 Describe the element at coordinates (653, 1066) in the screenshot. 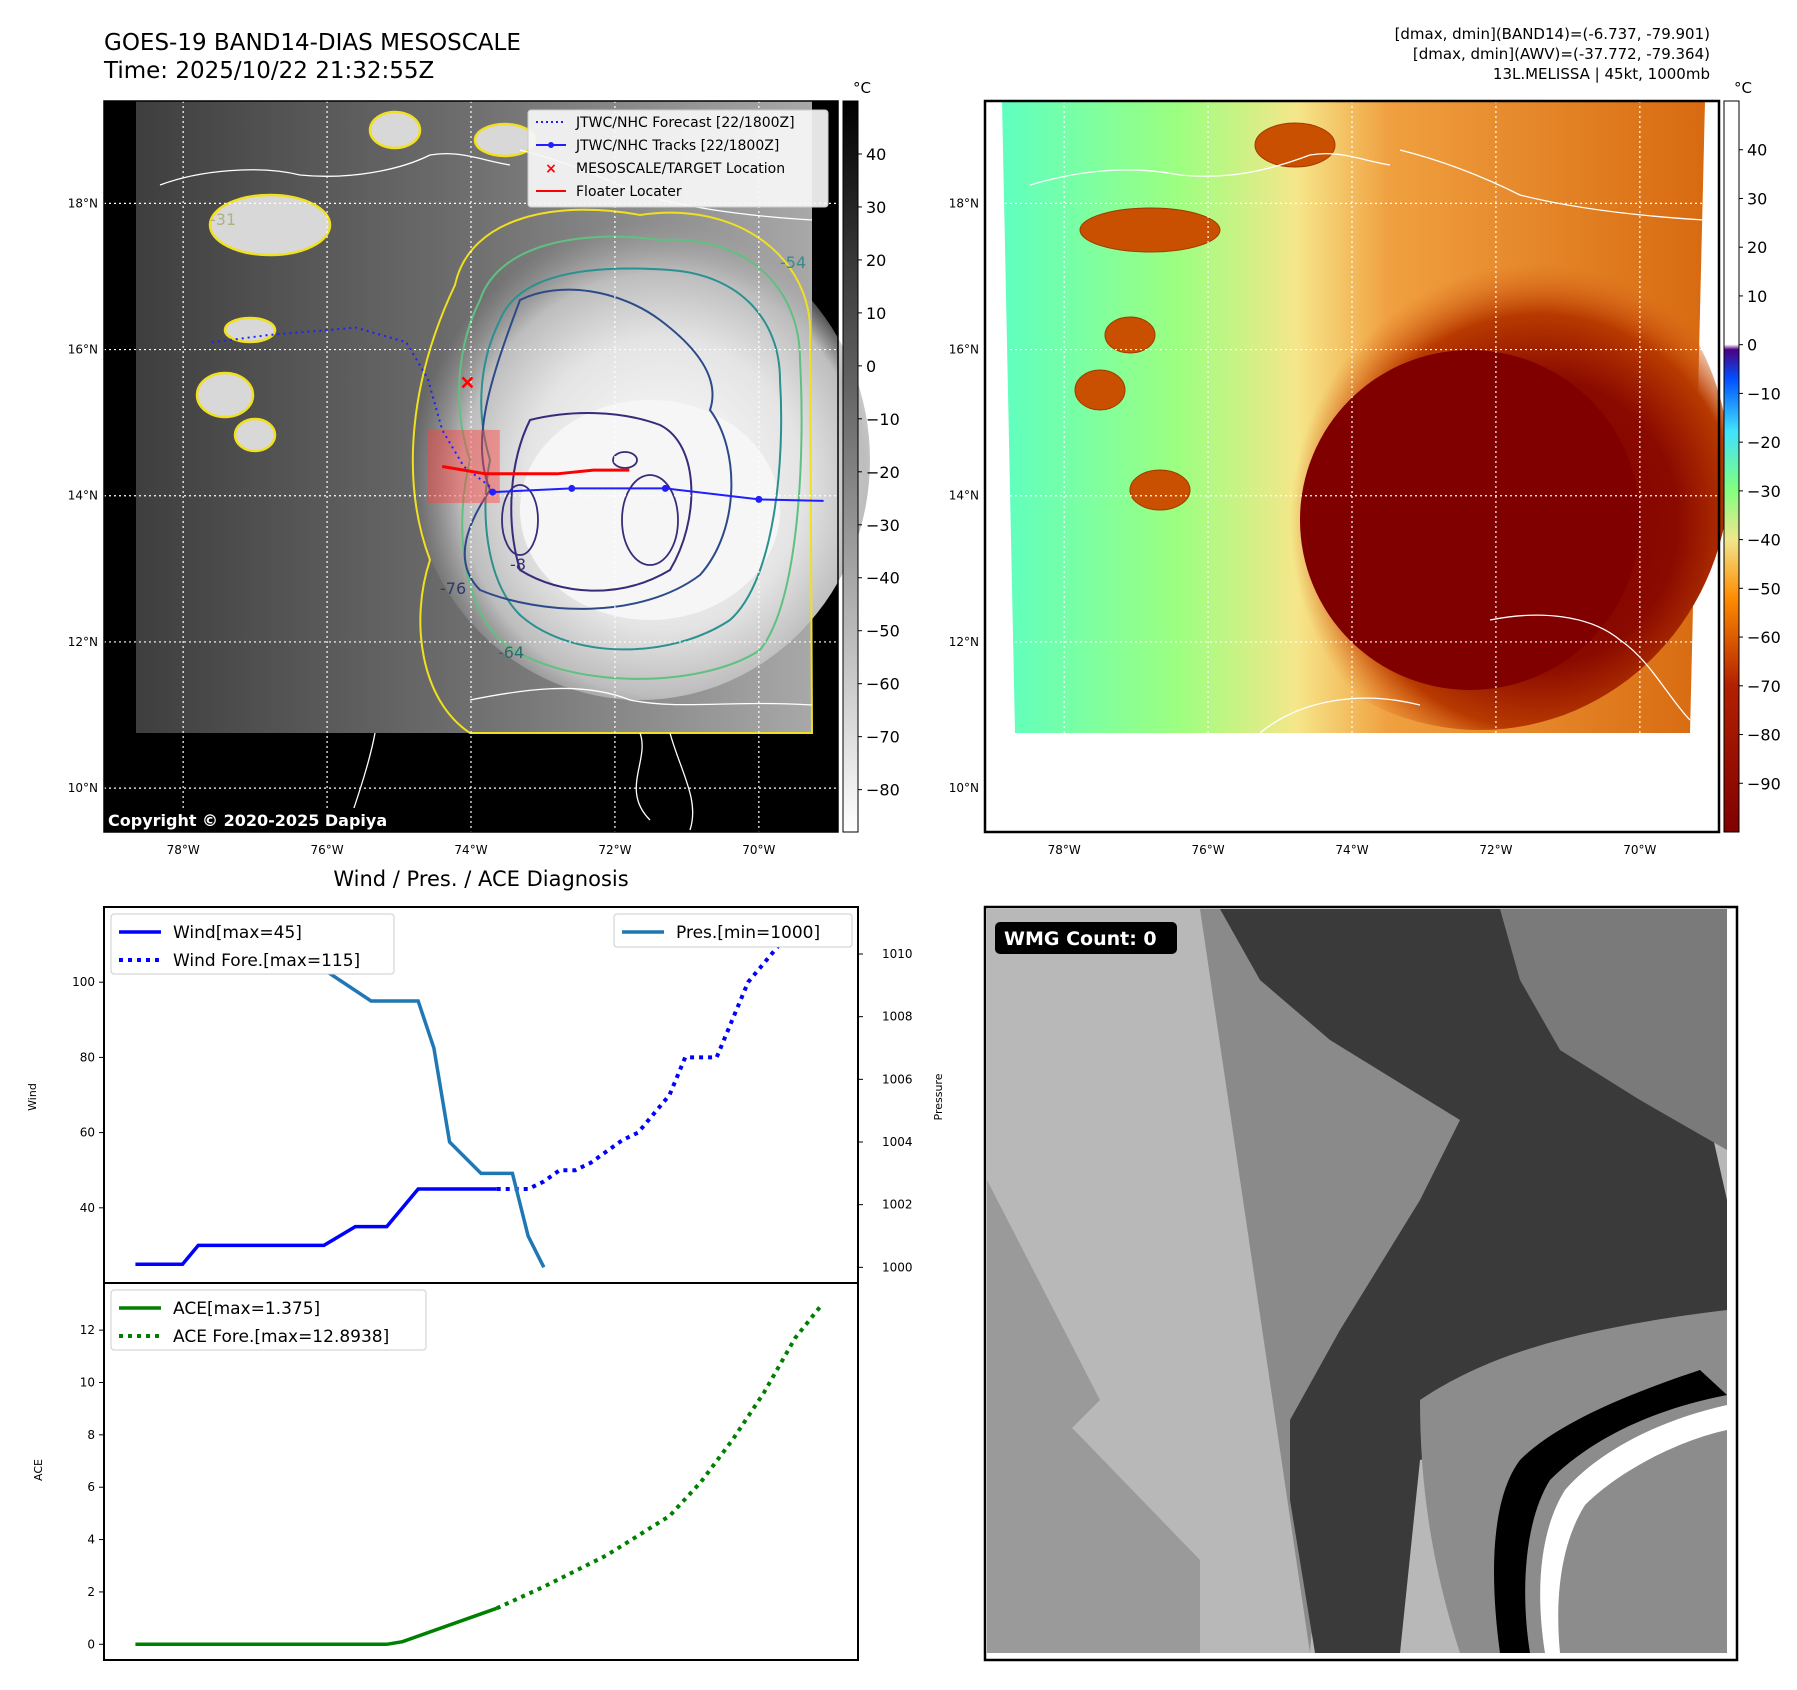

I see `series-line-wind-fore-` at that location.